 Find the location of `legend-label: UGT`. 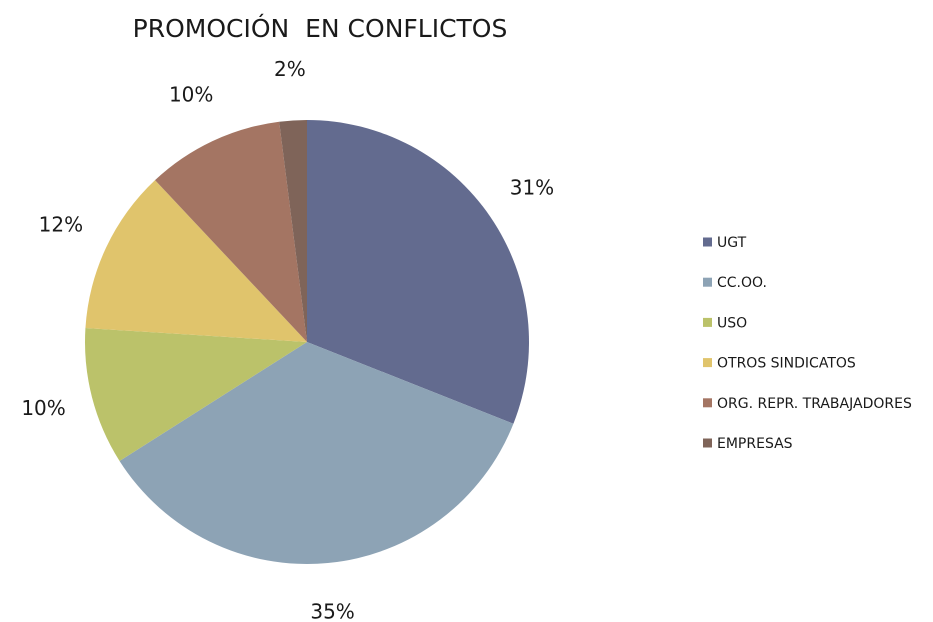

legend-label: UGT is located at coordinates (732, 243).